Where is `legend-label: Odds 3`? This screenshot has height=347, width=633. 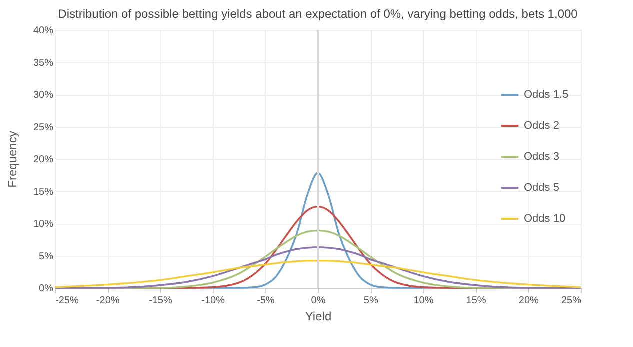
legend-label: Odds 3 is located at coordinates (542, 157).